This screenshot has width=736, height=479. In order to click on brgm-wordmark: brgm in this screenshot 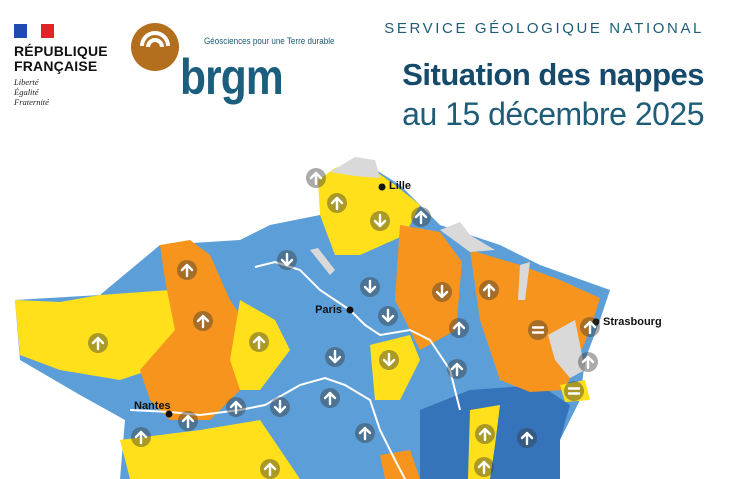, I will do `click(232, 77)`.